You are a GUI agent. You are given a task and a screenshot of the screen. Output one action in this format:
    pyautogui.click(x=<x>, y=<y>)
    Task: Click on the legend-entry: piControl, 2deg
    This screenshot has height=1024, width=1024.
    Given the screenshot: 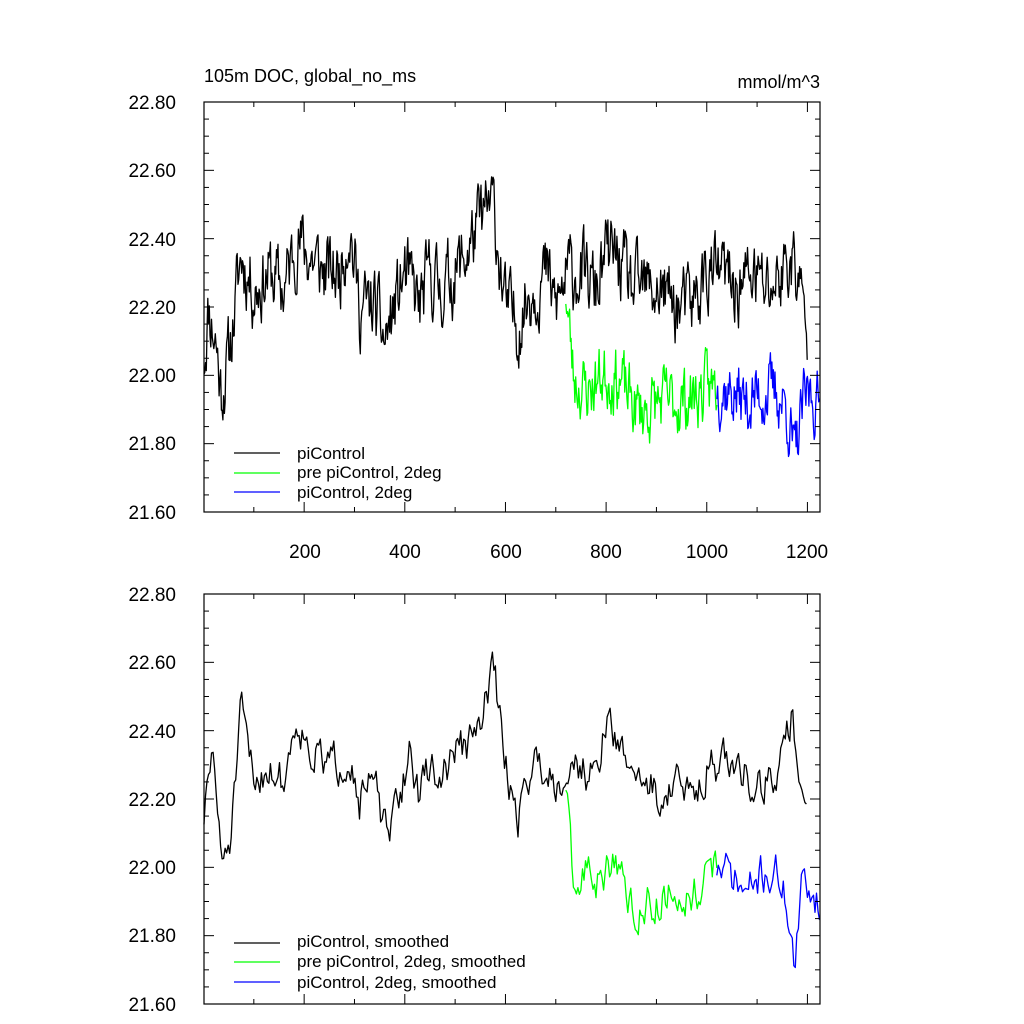 What is the action you would take?
    pyautogui.click(x=354, y=492)
    